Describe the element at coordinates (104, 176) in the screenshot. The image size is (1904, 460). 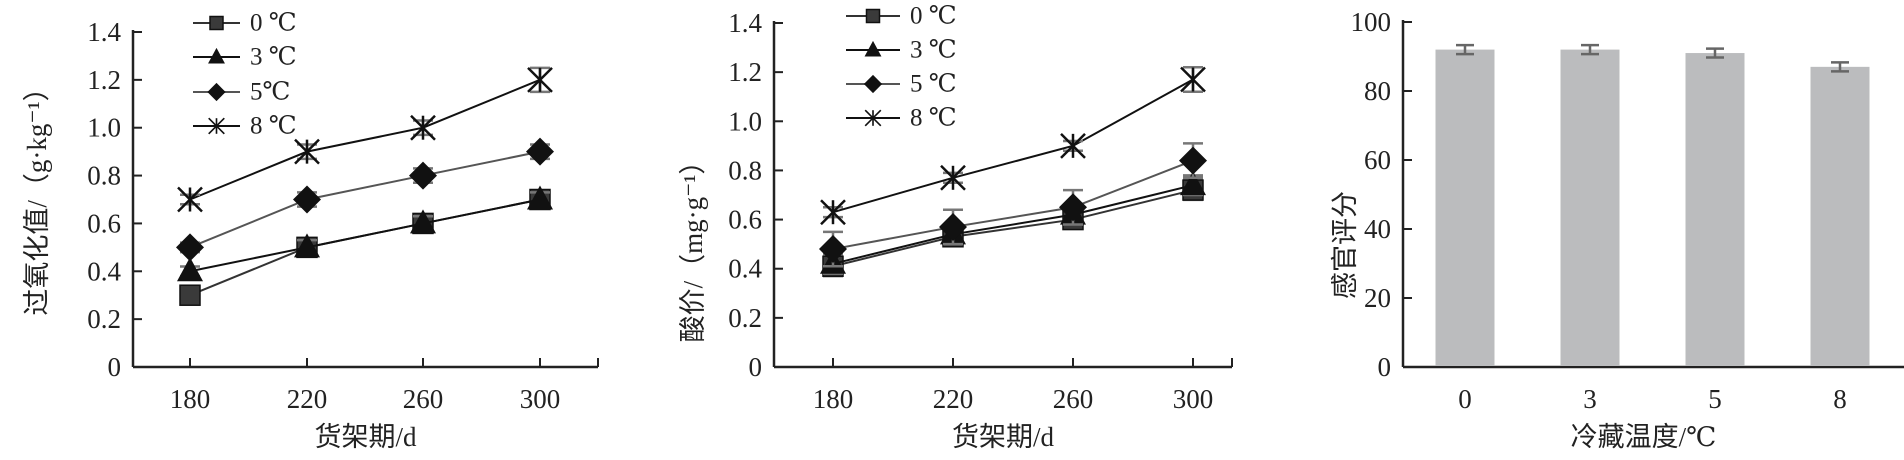
I see `y-tick-label: 0.8` at that location.